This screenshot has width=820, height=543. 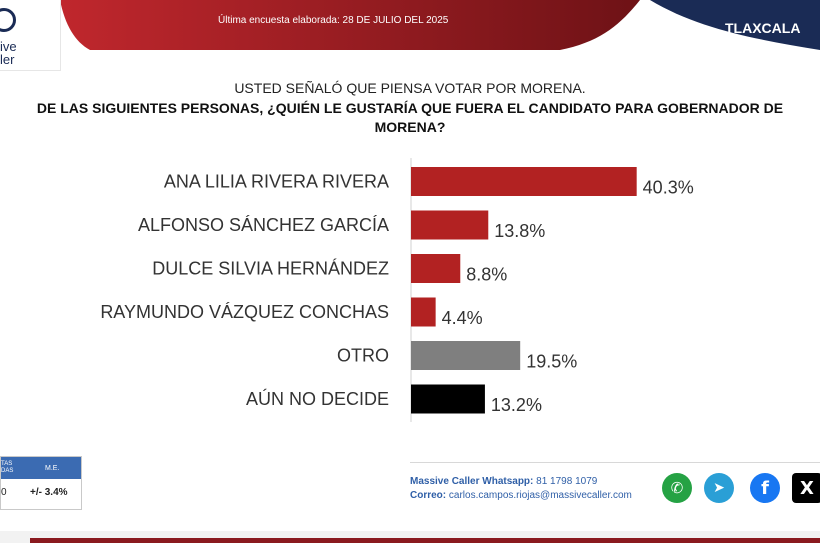 What do you see at coordinates (677, 488) in the screenshot?
I see `whatsapp-icon: ✆` at bounding box center [677, 488].